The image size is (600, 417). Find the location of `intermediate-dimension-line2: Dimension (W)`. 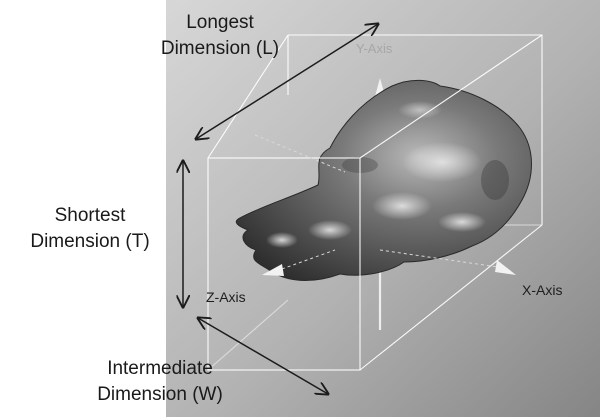

intermediate-dimension-line2: Dimension (W) is located at coordinates (160, 394).